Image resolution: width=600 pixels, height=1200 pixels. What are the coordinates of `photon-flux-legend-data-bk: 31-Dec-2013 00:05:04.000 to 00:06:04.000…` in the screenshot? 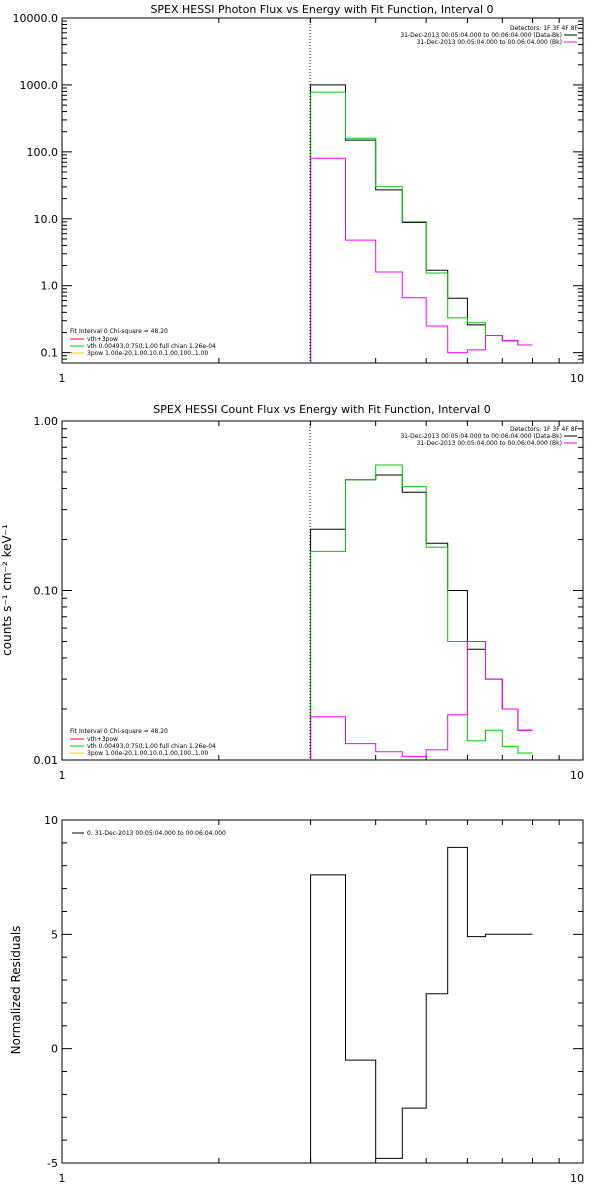 It's located at (481, 35).